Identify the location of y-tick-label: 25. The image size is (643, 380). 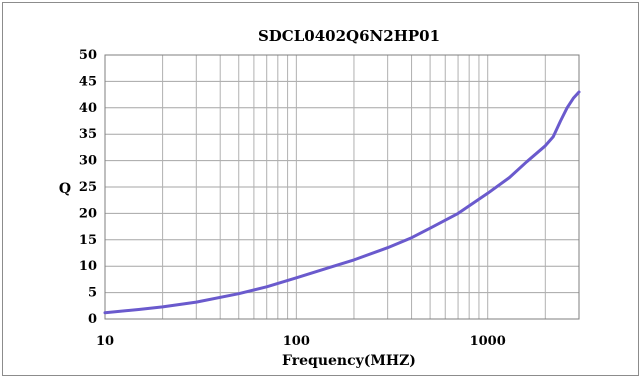
(88, 187).